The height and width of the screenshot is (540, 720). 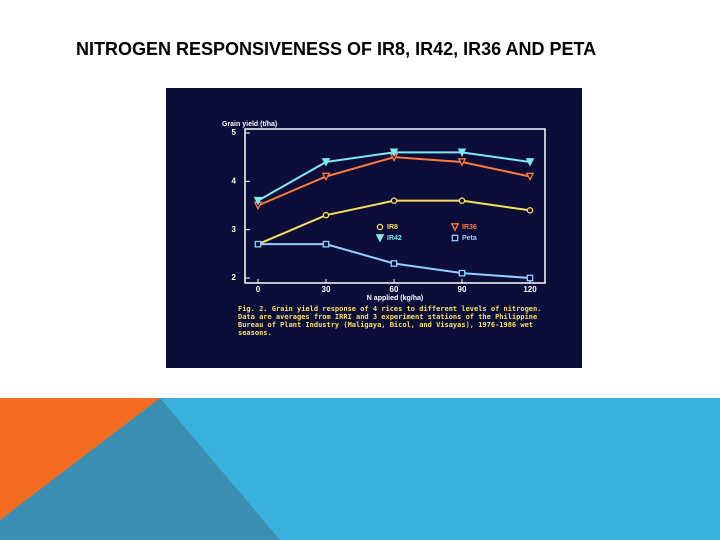 What do you see at coordinates (258, 289) in the screenshot?
I see `x-tick-label: 0` at bounding box center [258, 289].